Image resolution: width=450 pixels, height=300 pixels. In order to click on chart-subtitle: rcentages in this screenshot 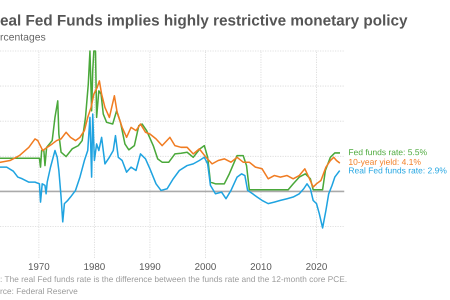, I will do `click(23, 38)`.